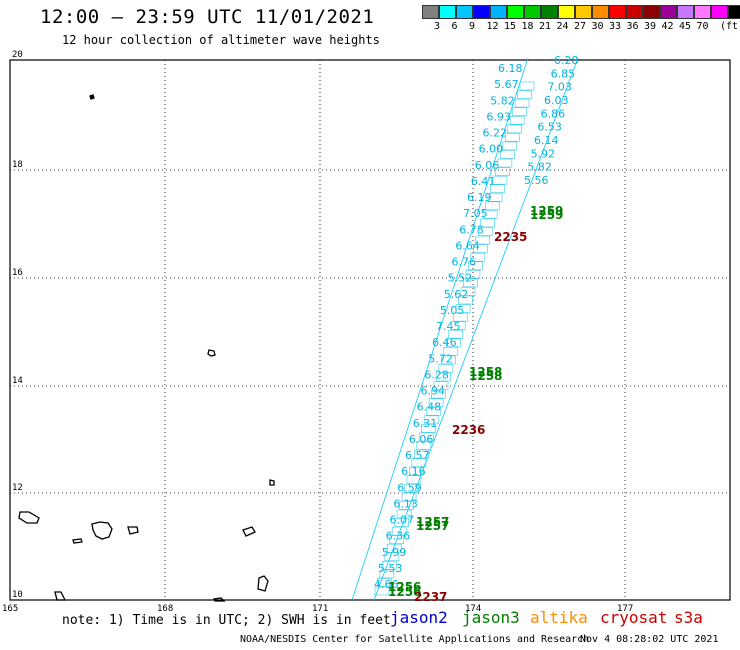  I want to click on satellite-jason3: jason3, so click(491, 617).